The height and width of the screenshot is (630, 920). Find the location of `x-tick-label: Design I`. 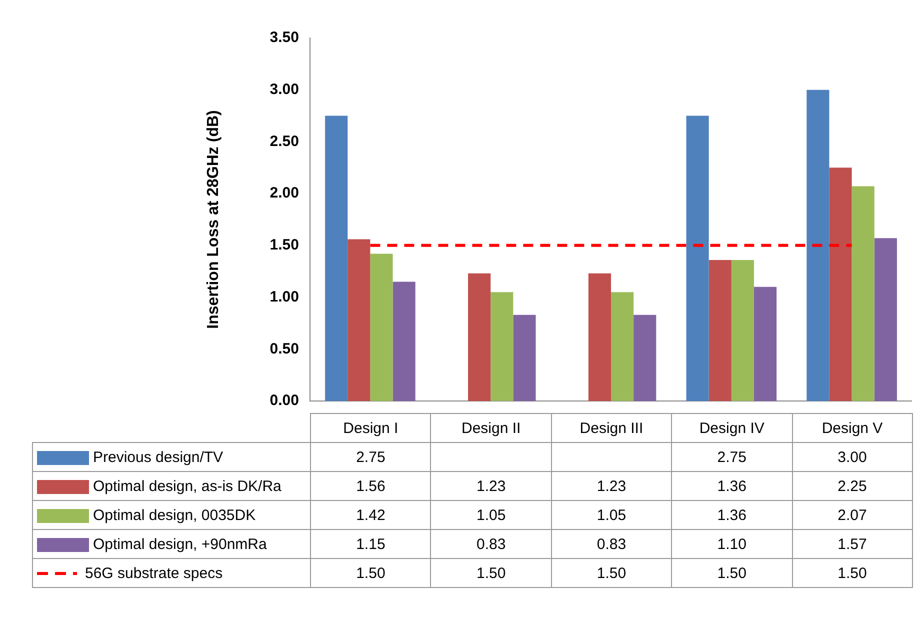

x-tick-label: Design I is located at coordinates (370, 428).